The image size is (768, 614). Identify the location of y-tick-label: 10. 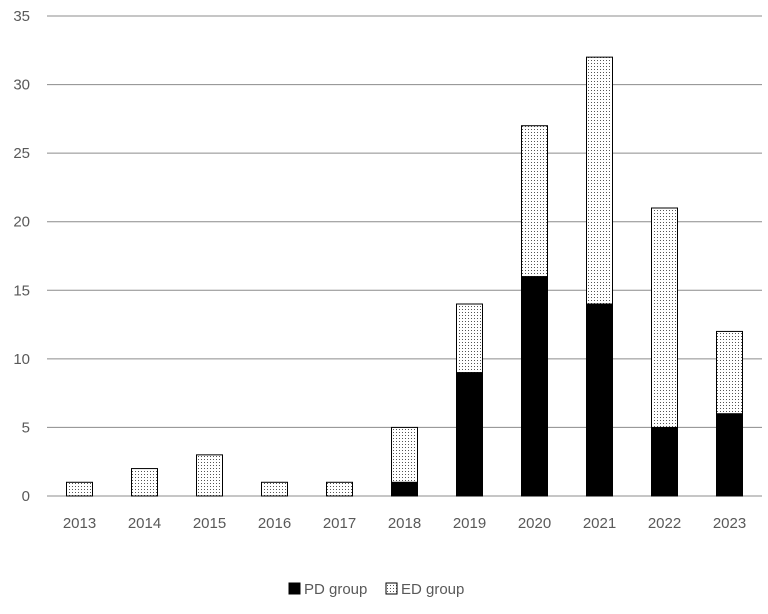
(21, 359).